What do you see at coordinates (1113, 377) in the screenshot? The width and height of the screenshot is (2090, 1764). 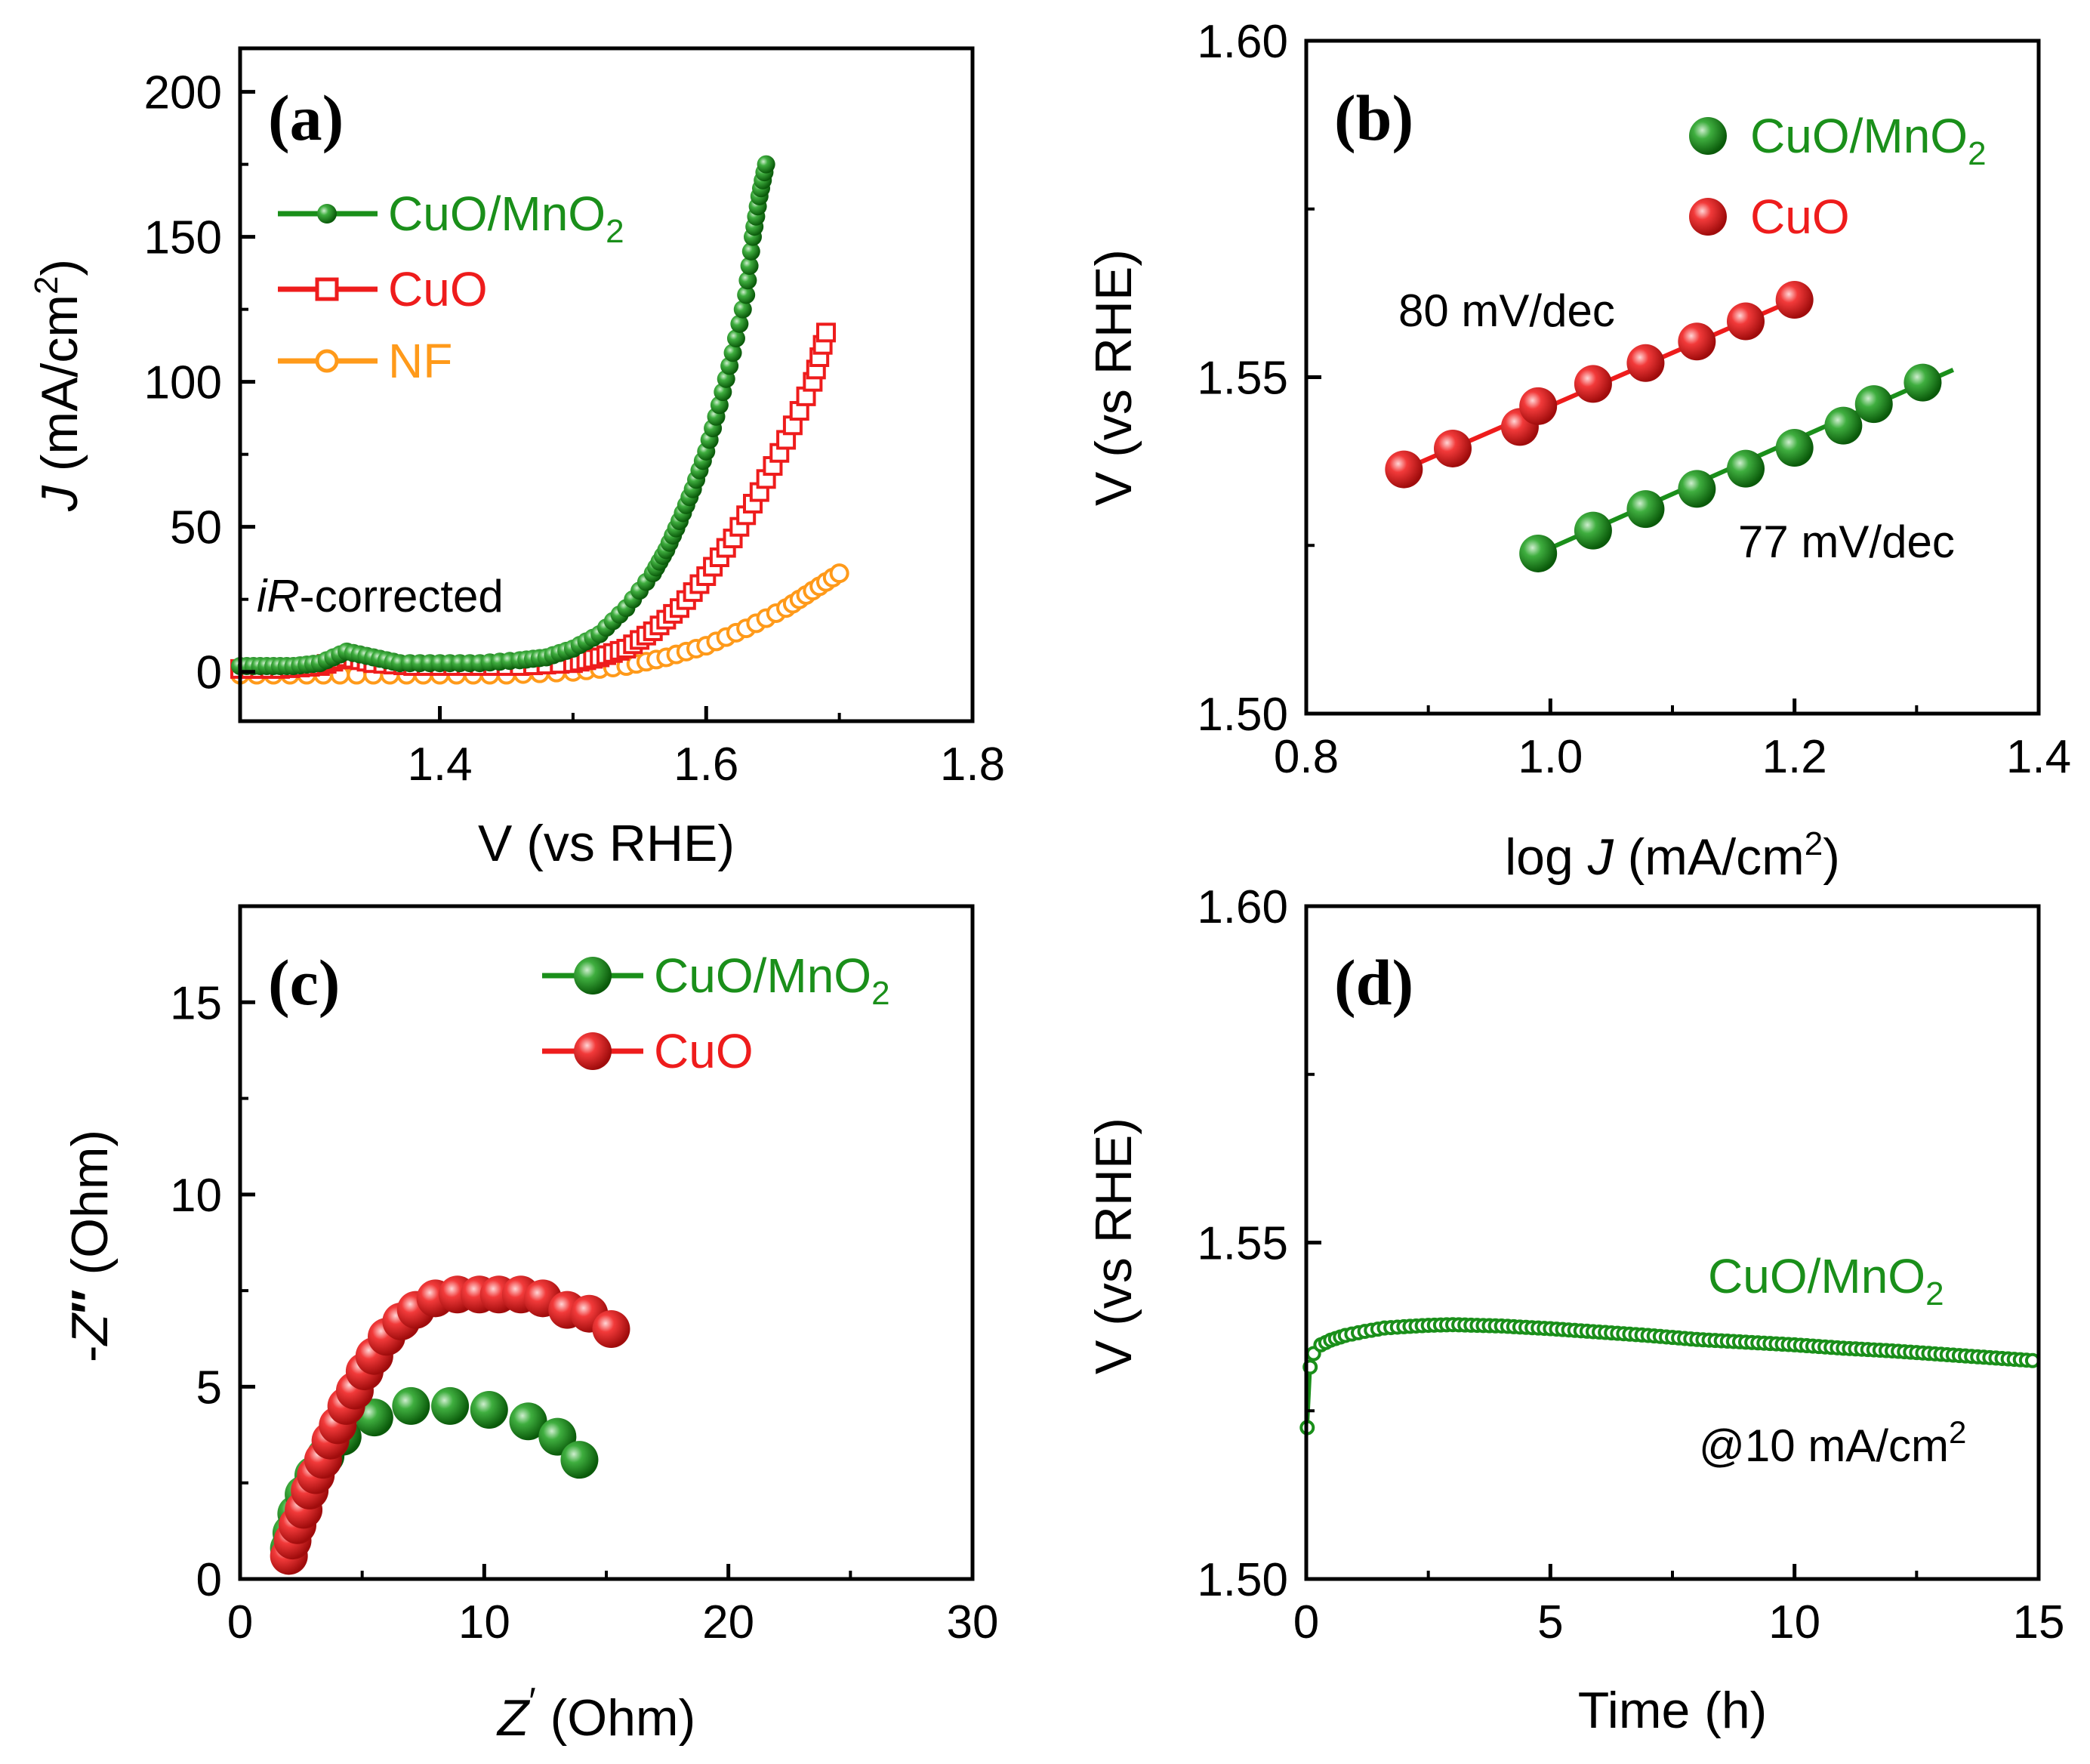 I see `panel-b-ylabel: V (vs RHE)` at bounding box center [1113, 377].